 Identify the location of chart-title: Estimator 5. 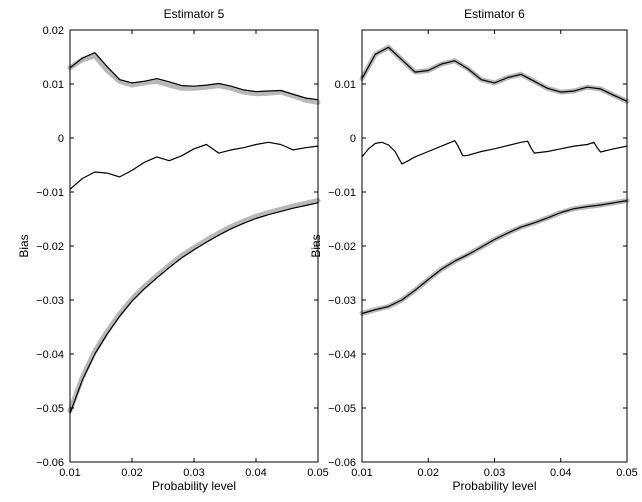
(194, 14).